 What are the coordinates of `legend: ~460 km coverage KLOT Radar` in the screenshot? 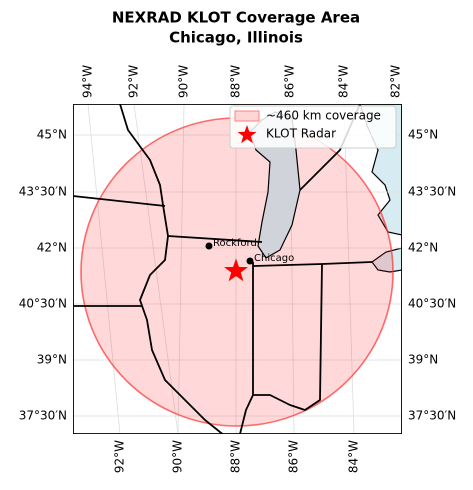 It's located at (313, 127).